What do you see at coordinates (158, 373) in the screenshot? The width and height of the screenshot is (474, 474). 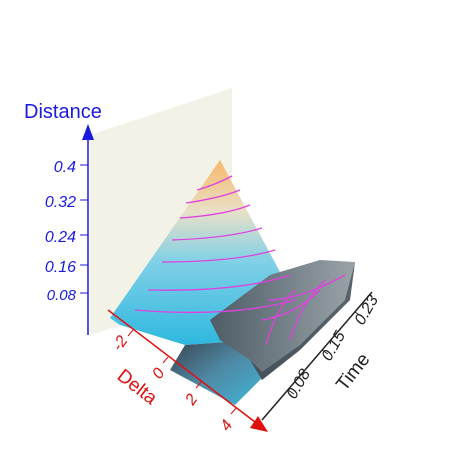 I see `x-tick-label: 0` at bounding box center [158, 373].